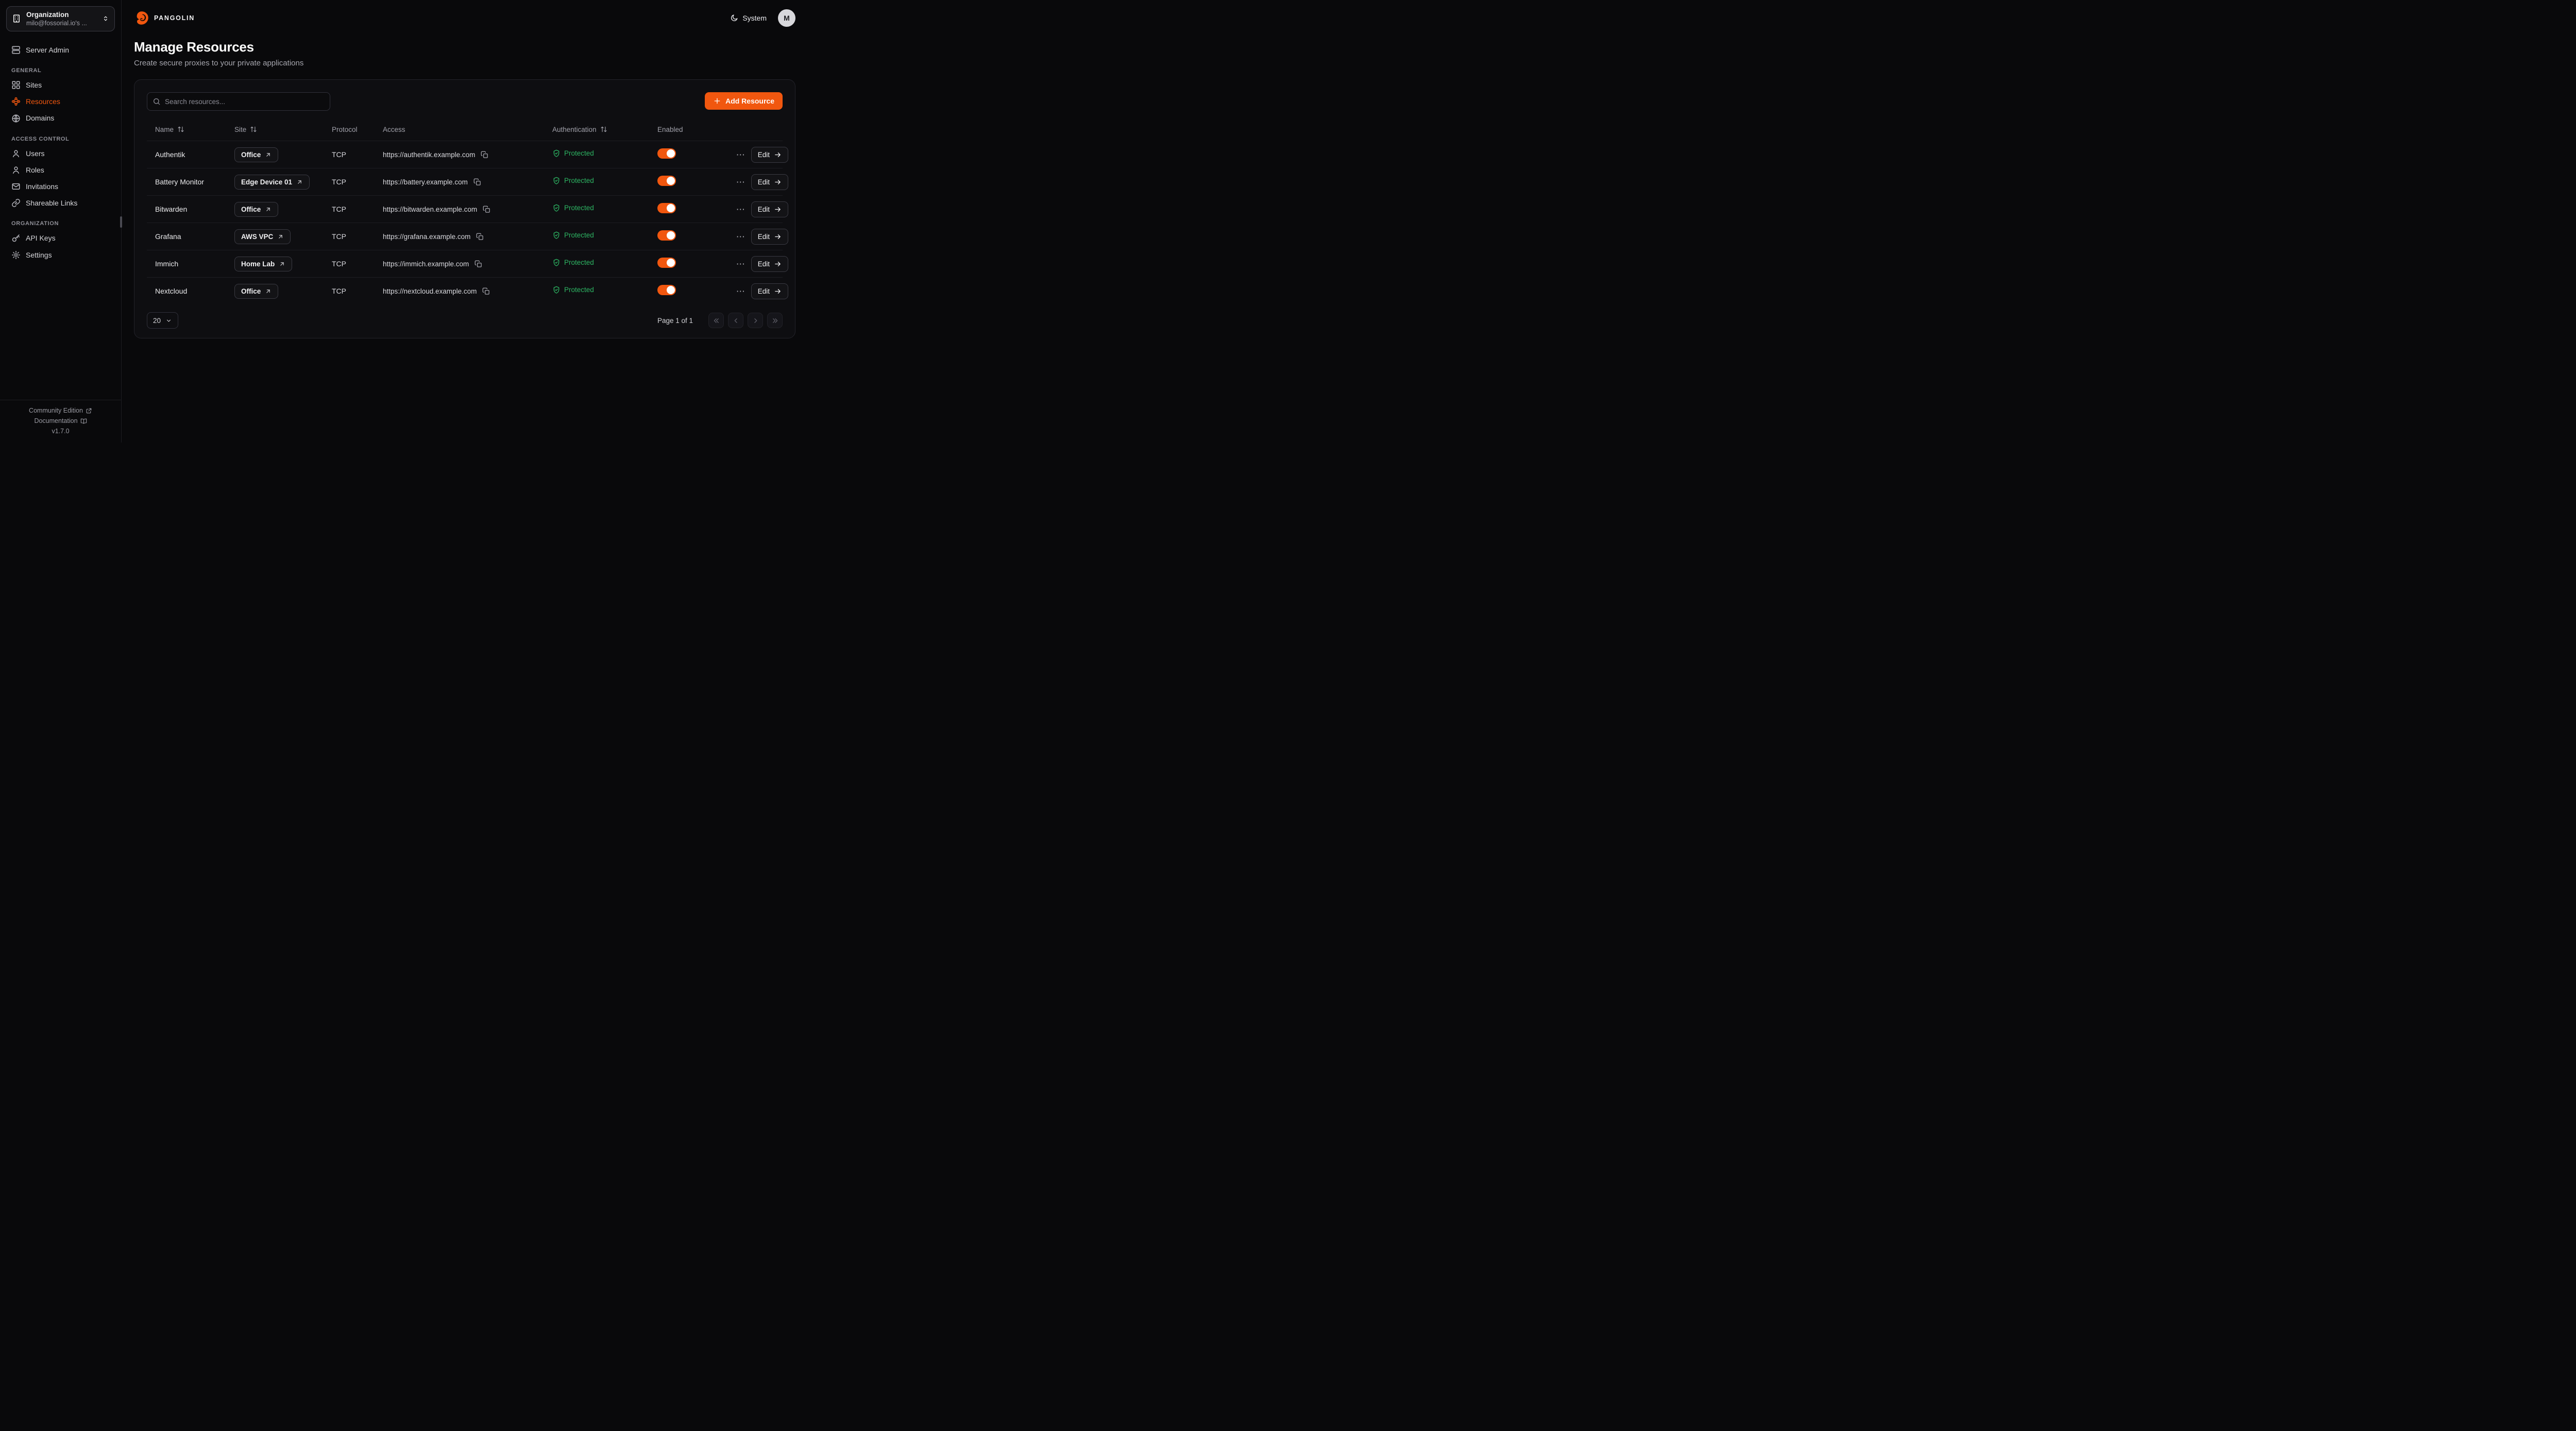 This screenshot has height=1431, width=2576. What do you see at coordinates (26, 70) in the screenshot?
I see `sidebar-section-heading-general: GENERAL` at bounding box center [26, 70].